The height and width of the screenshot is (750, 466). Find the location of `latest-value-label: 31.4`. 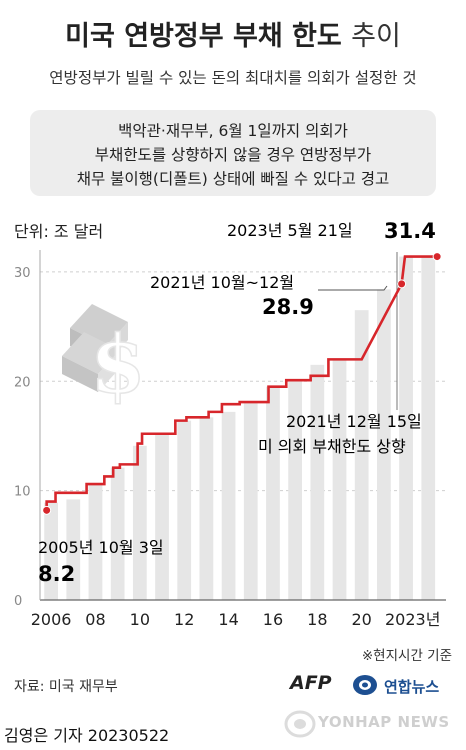

latest-value-label: 31.4 is located at coordinates (410, 231).